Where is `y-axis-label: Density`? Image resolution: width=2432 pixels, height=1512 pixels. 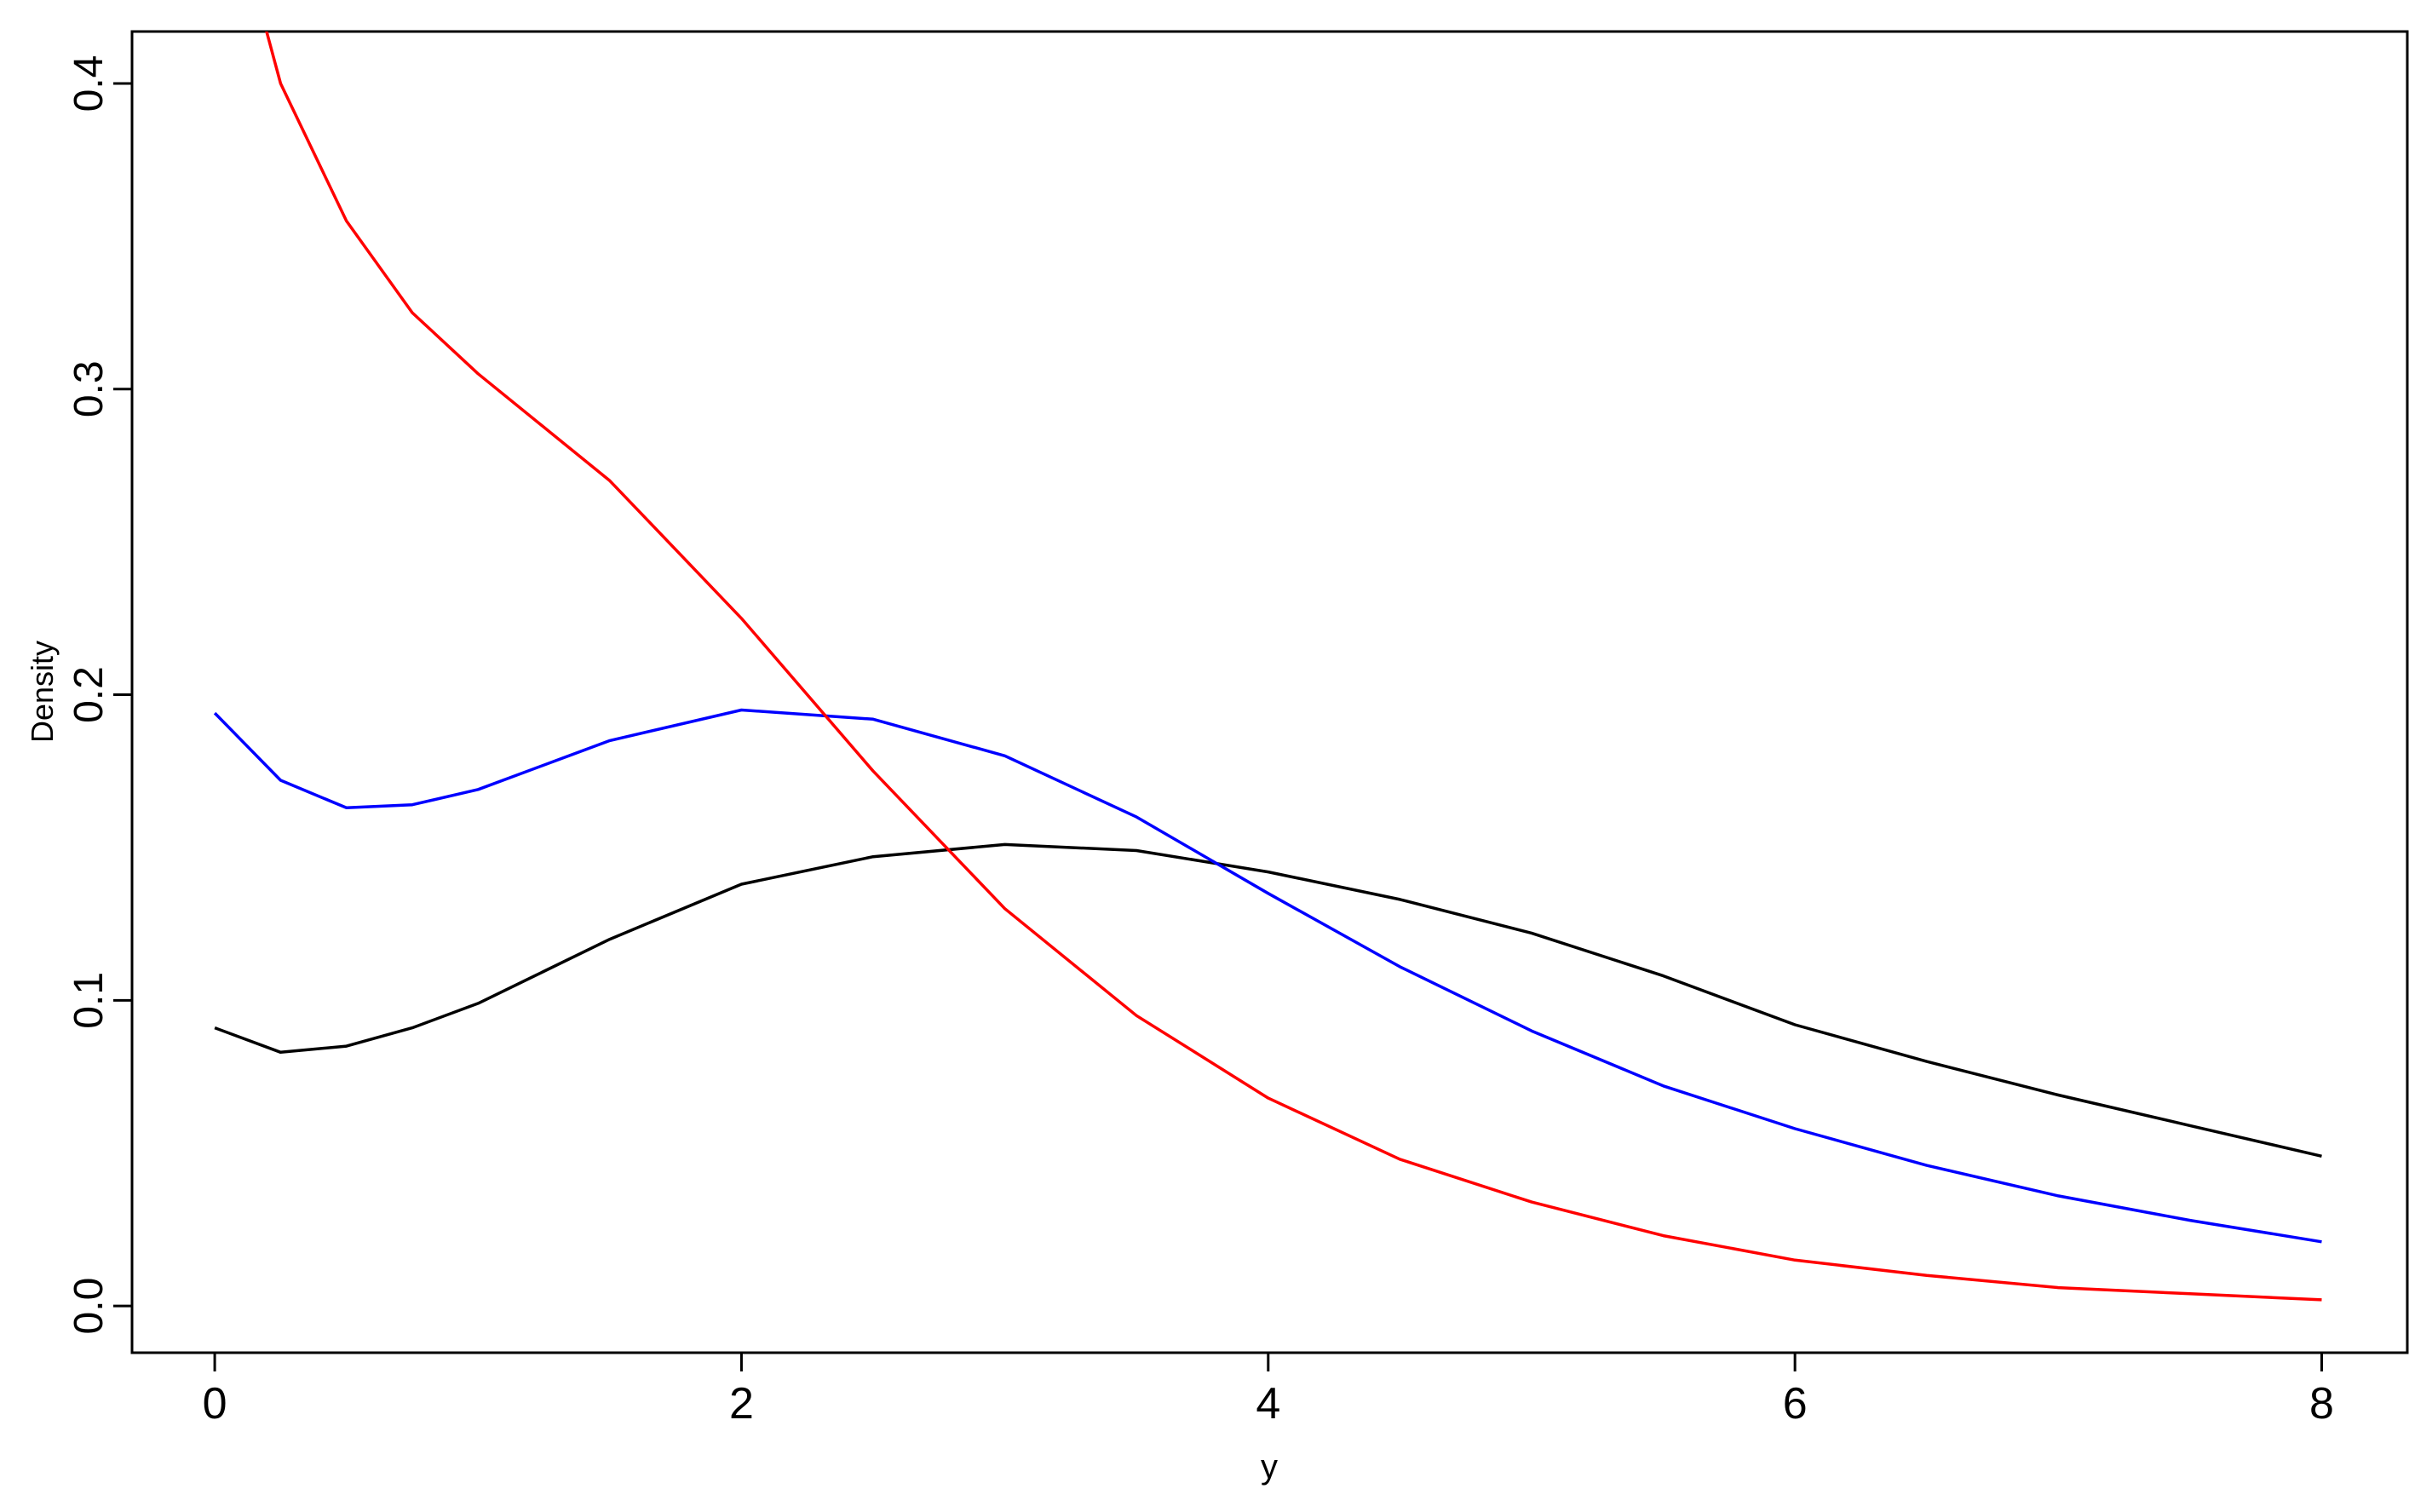 y-axis-label: Density is located at coordinates (42, 692).